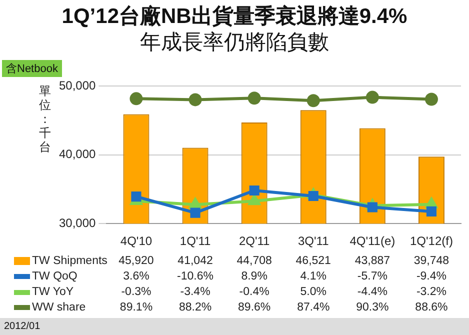  I want to click on data-label: -9.4%, so click(431, 276).